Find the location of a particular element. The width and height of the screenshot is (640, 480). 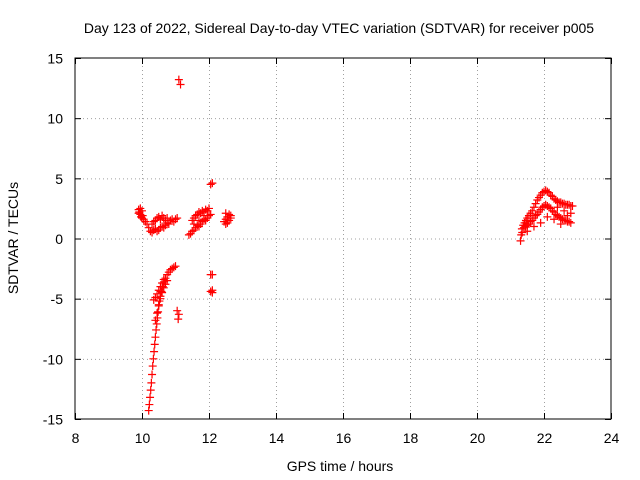

y-tick-label: 5 is located at coordinates (59, 179).